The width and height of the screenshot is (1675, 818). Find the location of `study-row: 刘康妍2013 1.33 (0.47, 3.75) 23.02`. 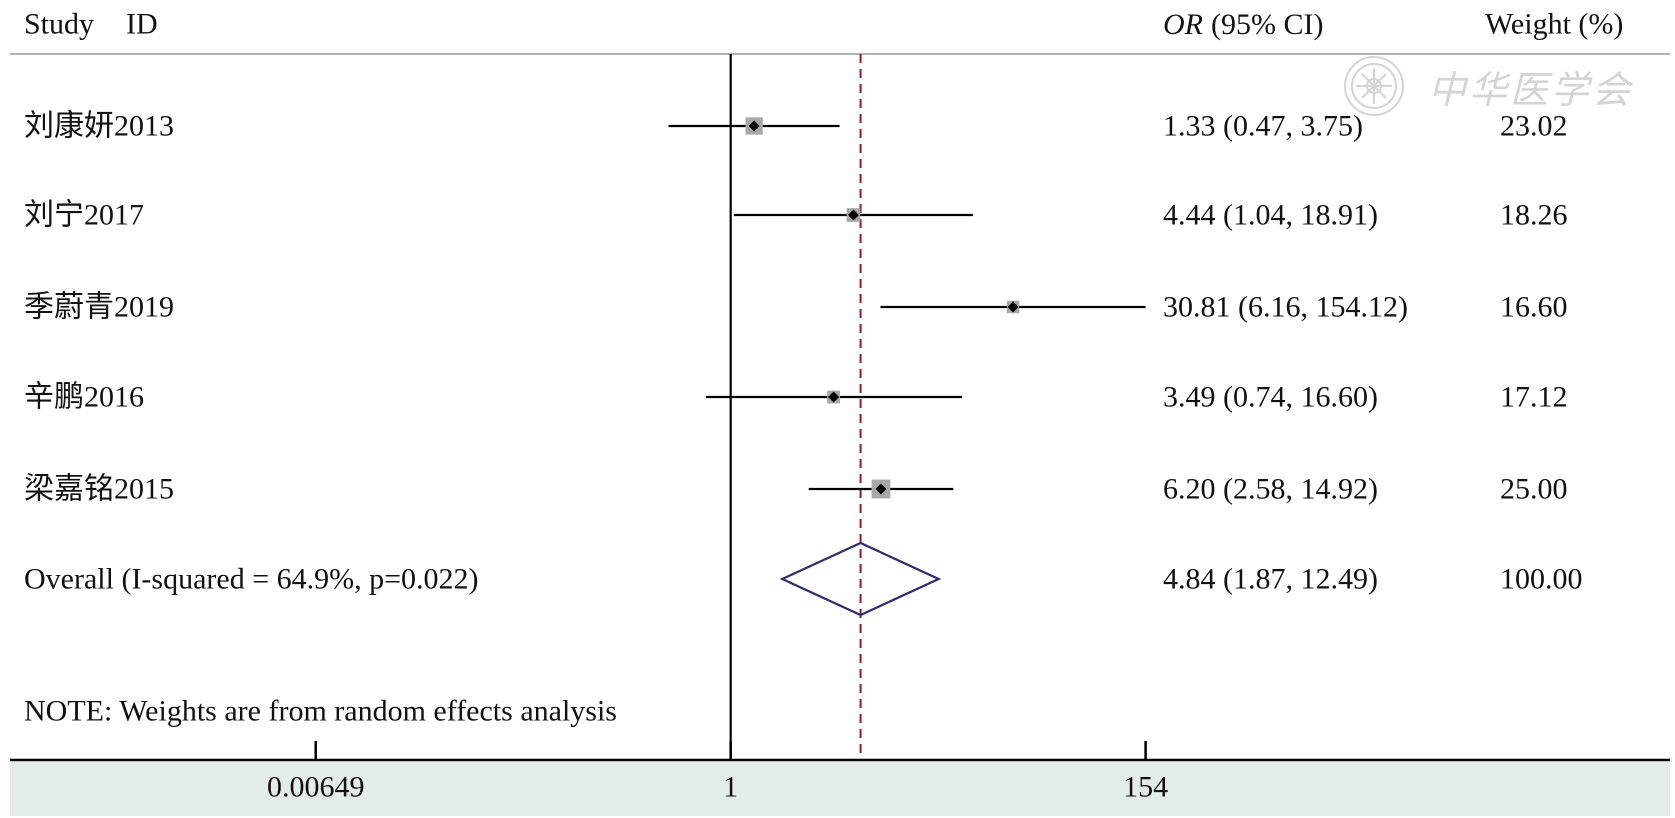

study-row: 刘康妍2013 1.33 (0.47, 3.75) 23.02 is located at coordinates (796, 126).